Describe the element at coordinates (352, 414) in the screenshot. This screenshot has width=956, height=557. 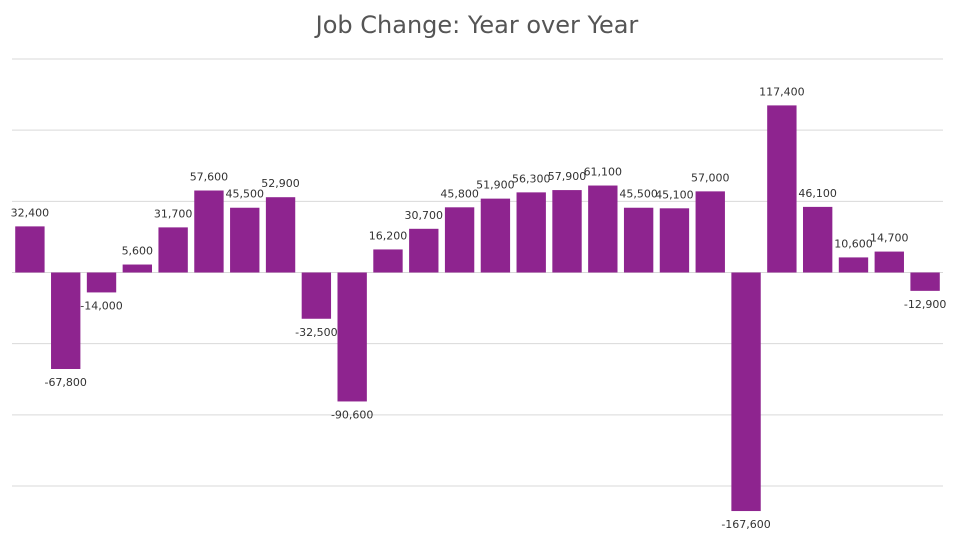
I see `value-label: -90,600` at that location.